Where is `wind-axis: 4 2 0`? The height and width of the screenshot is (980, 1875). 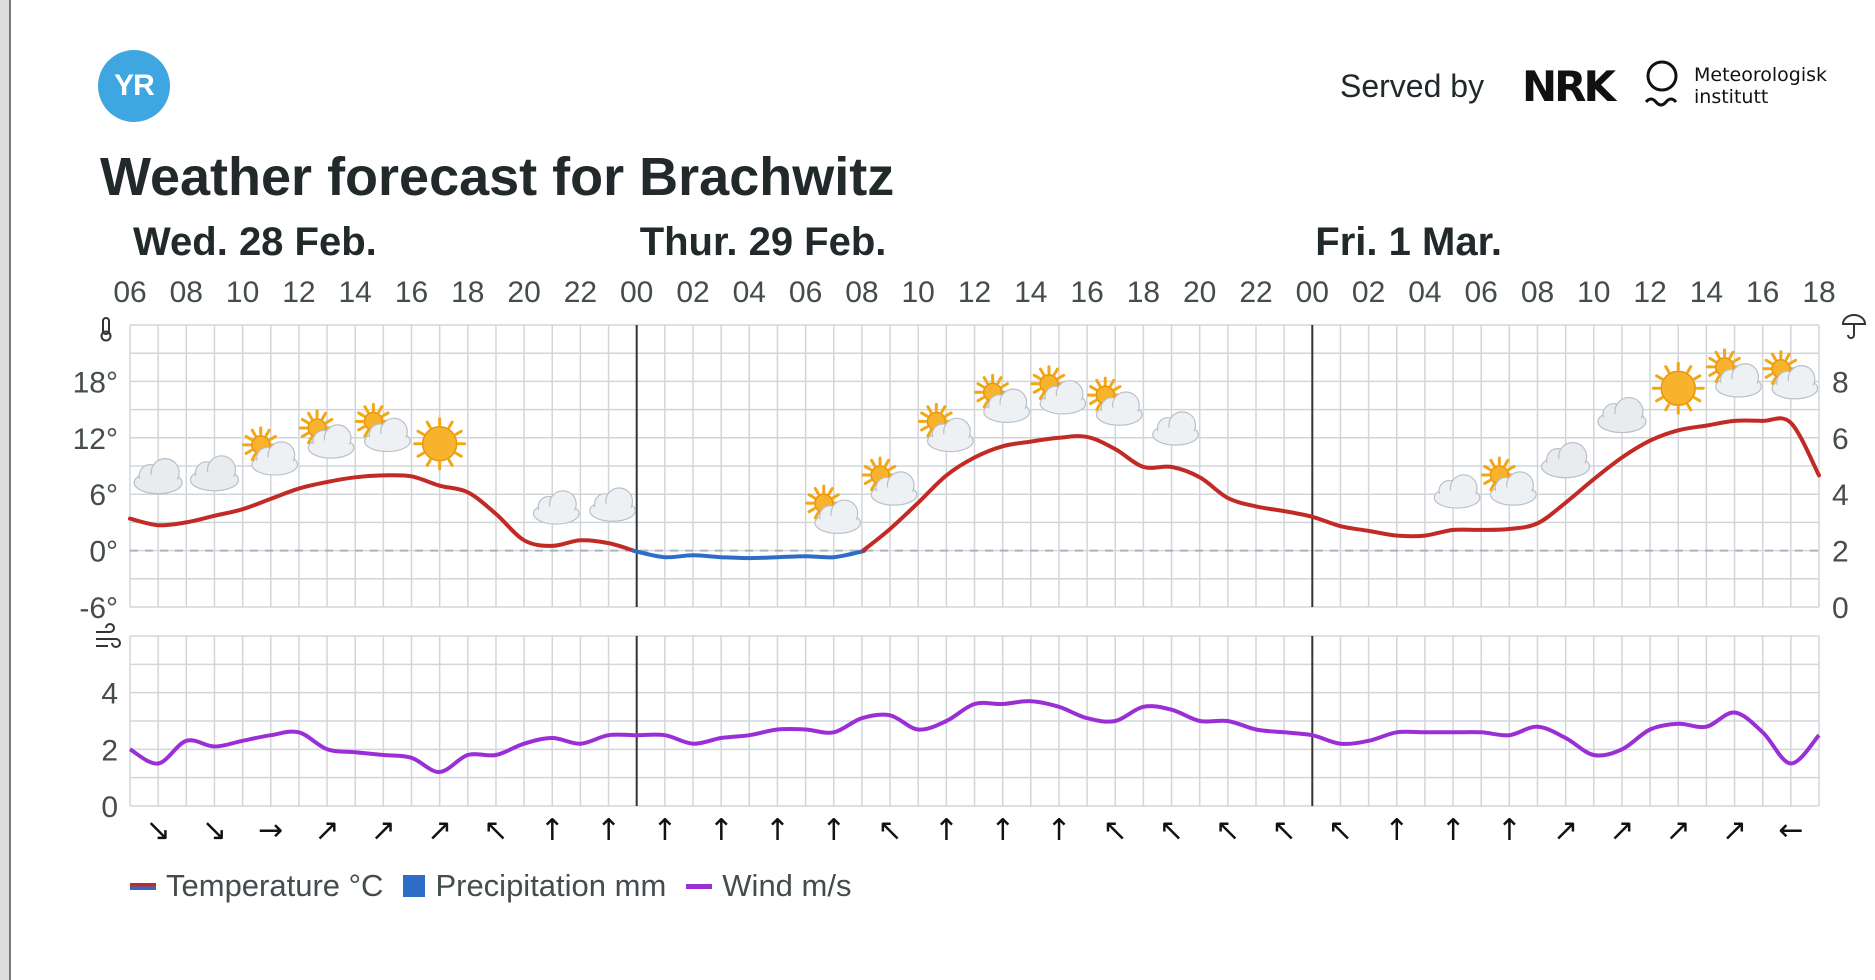 wind-axis: 4 2 0 is located at coordinates (109, 751).